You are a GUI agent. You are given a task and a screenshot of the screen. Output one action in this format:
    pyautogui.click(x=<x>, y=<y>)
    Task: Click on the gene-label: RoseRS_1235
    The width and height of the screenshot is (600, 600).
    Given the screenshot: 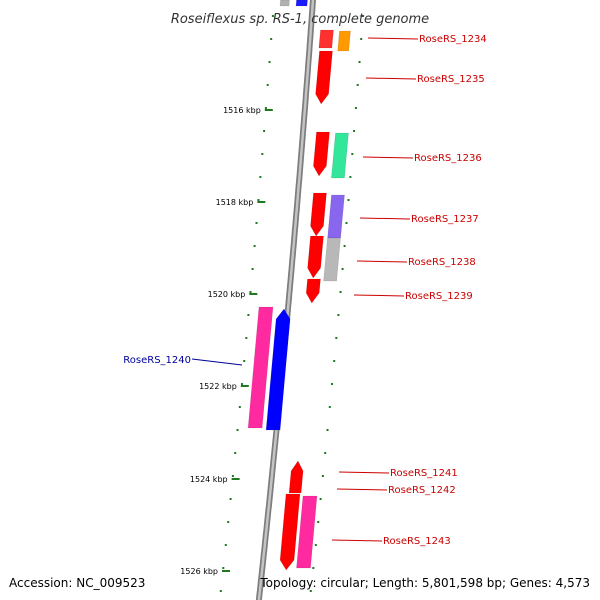 What is the action you would take?
    pyautogui.click(x=451, y=79)
    